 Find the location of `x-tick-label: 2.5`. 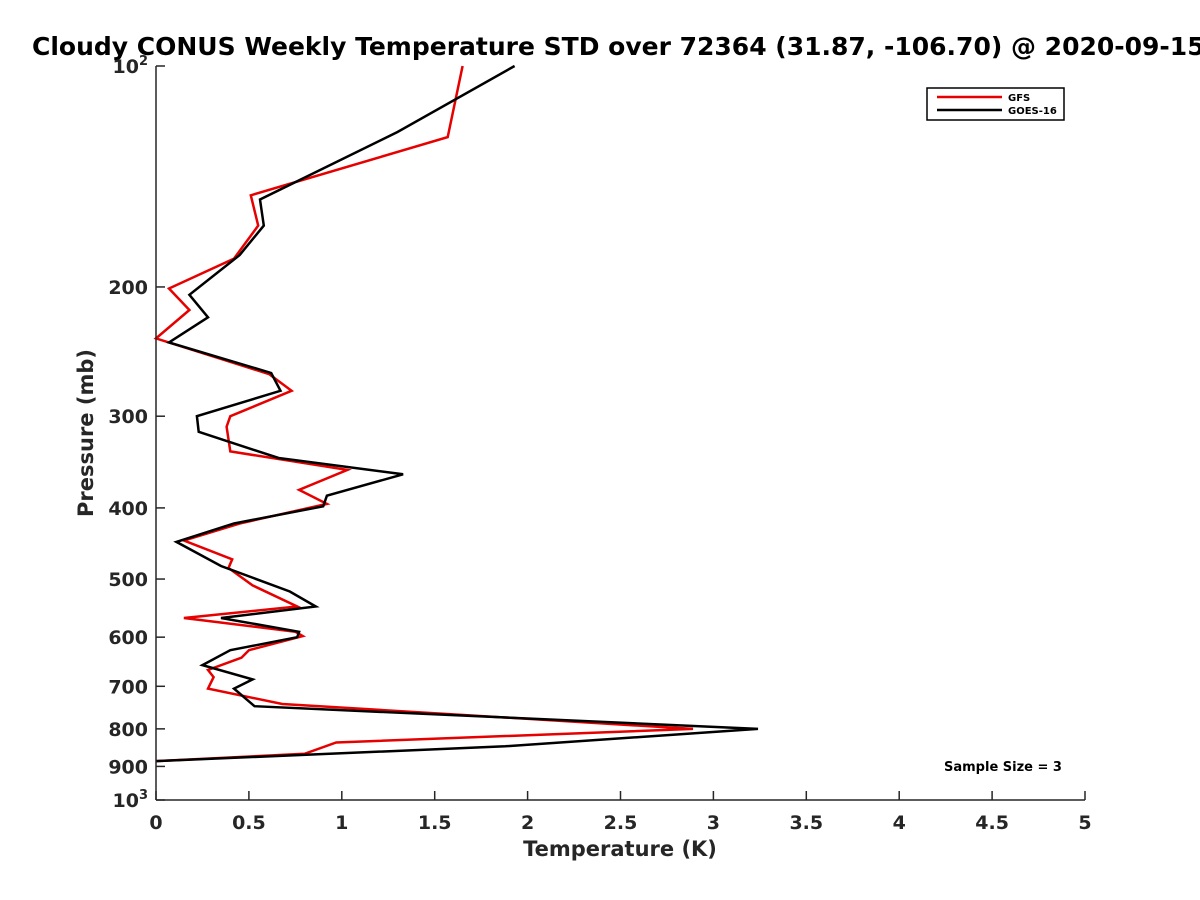

x-tick-label: 2.5 is located at coordinates (621, 823).